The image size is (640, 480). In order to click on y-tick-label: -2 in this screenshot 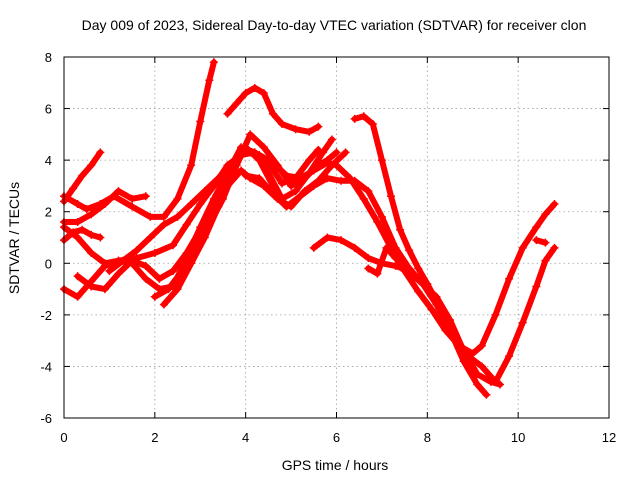, I will do `click(46, 315)`.